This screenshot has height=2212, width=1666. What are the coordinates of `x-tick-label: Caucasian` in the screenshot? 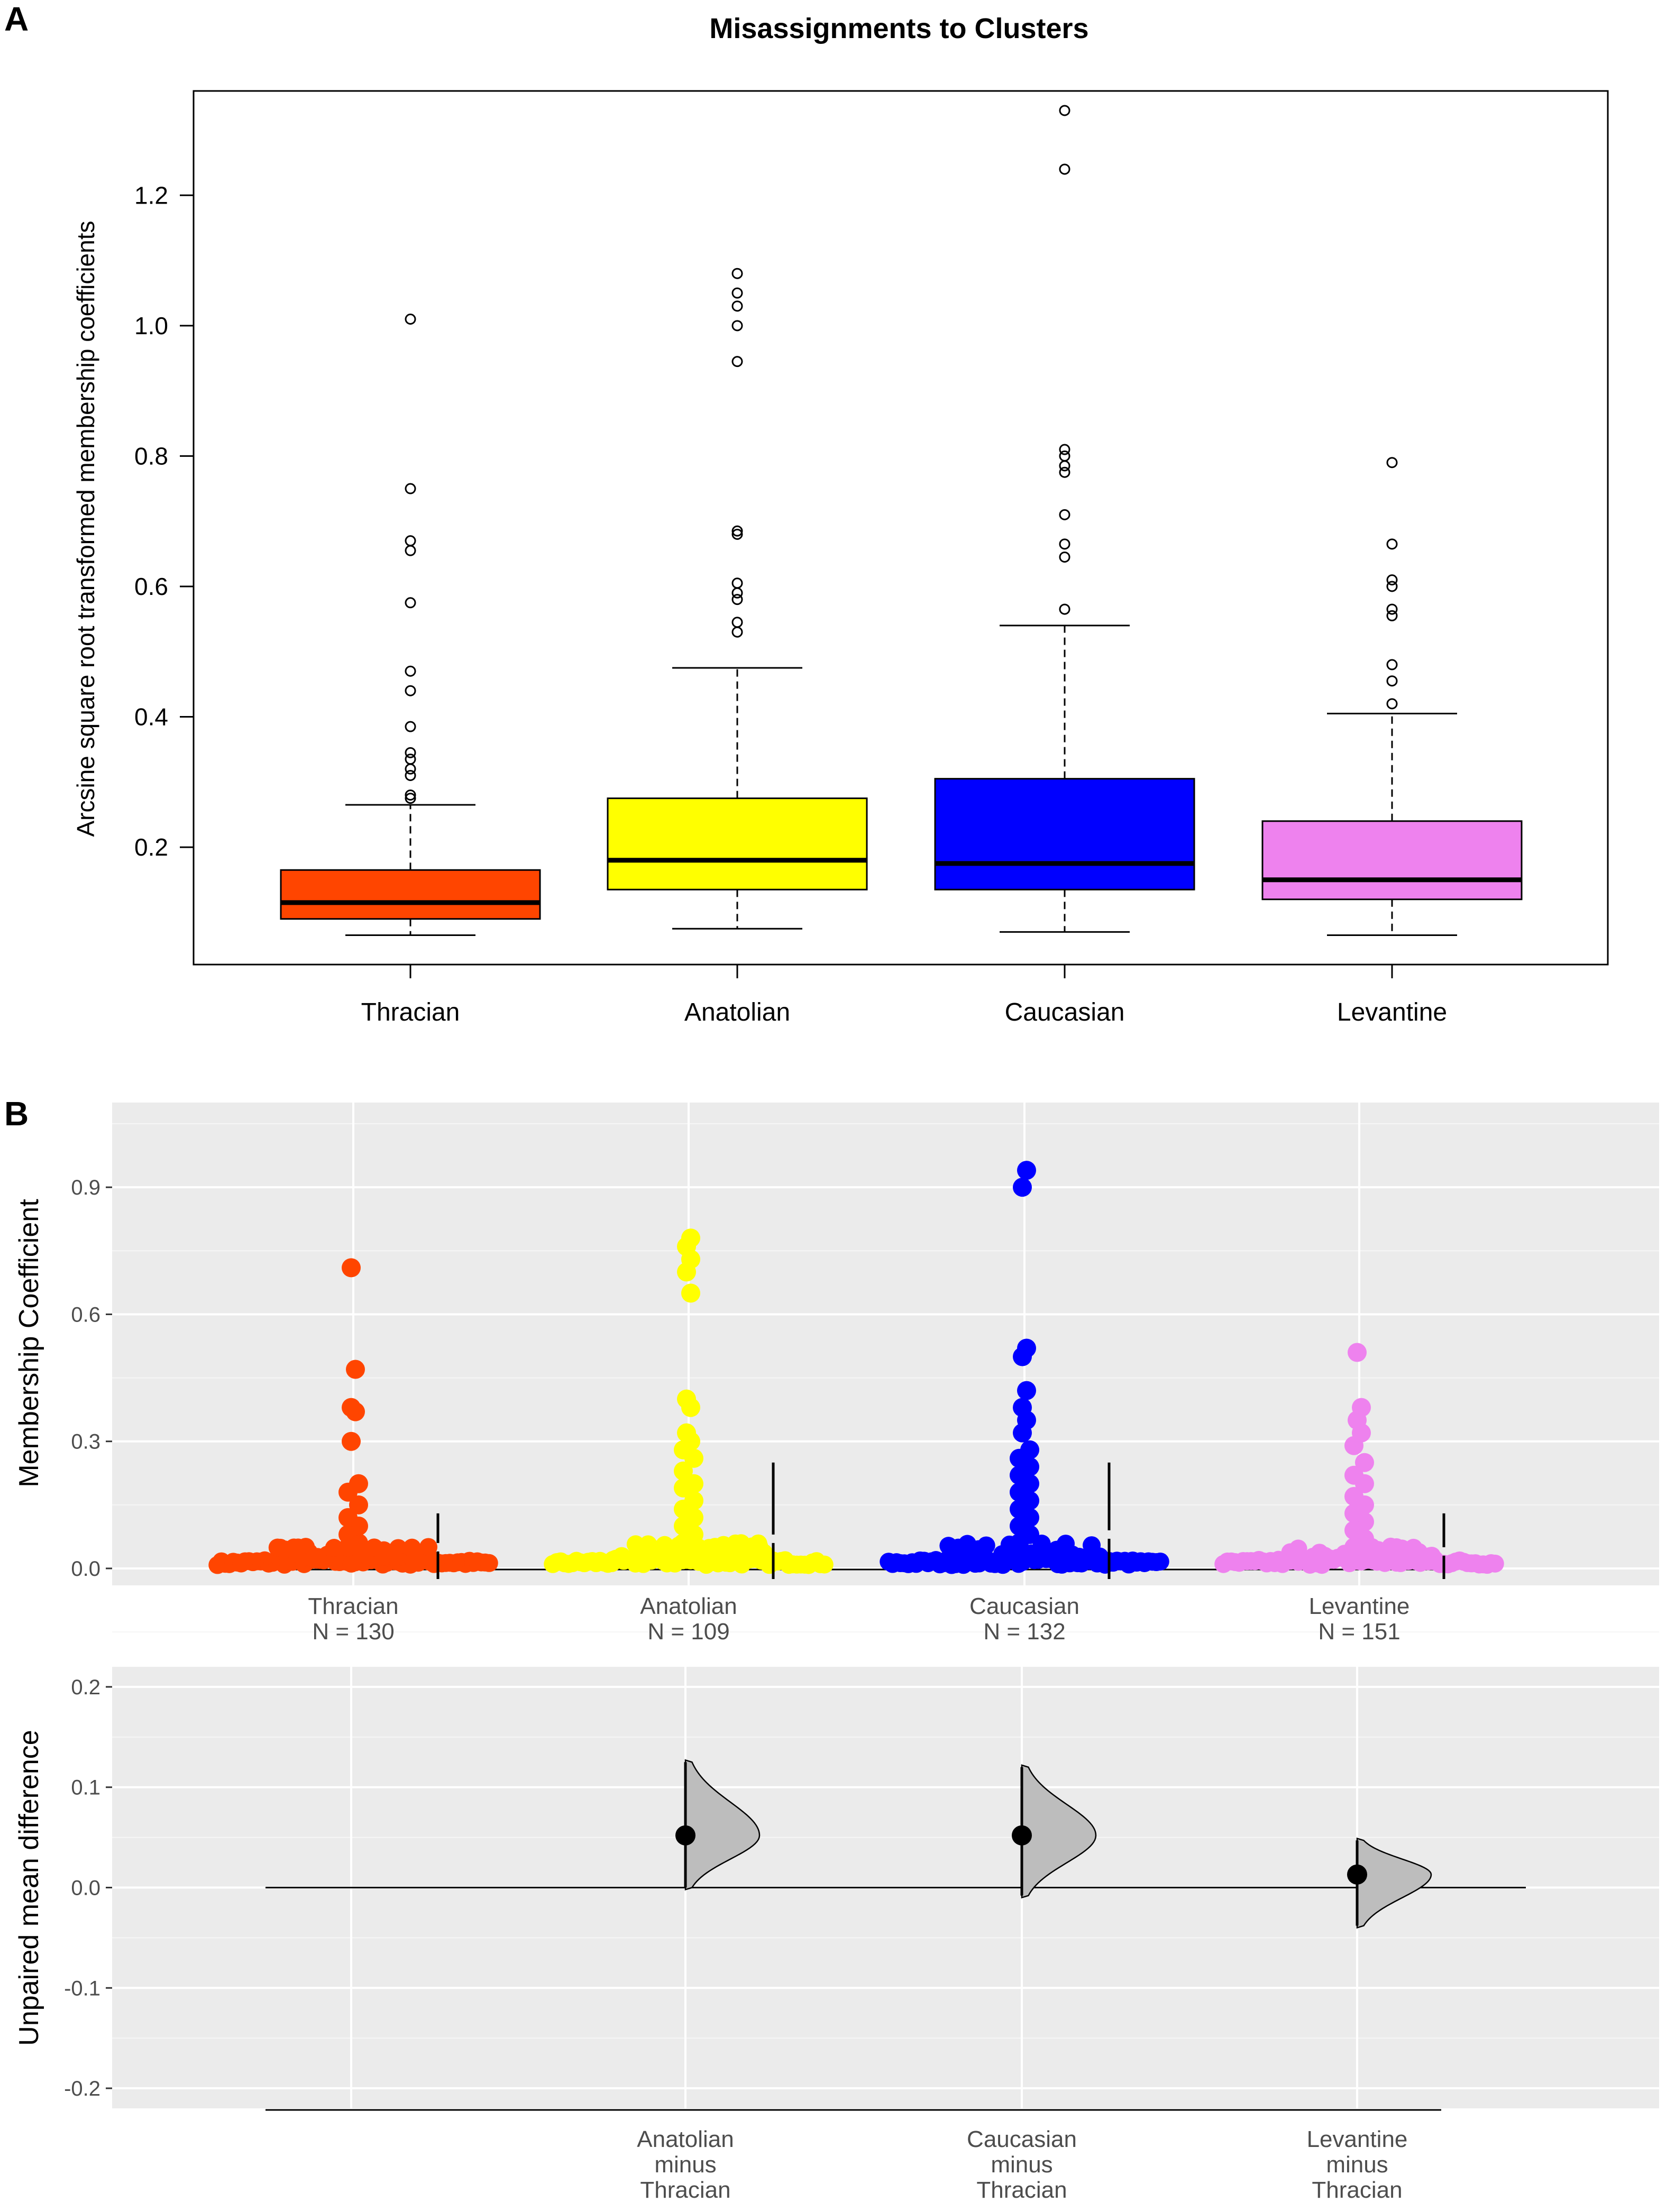 It's located at (1022, 2139).